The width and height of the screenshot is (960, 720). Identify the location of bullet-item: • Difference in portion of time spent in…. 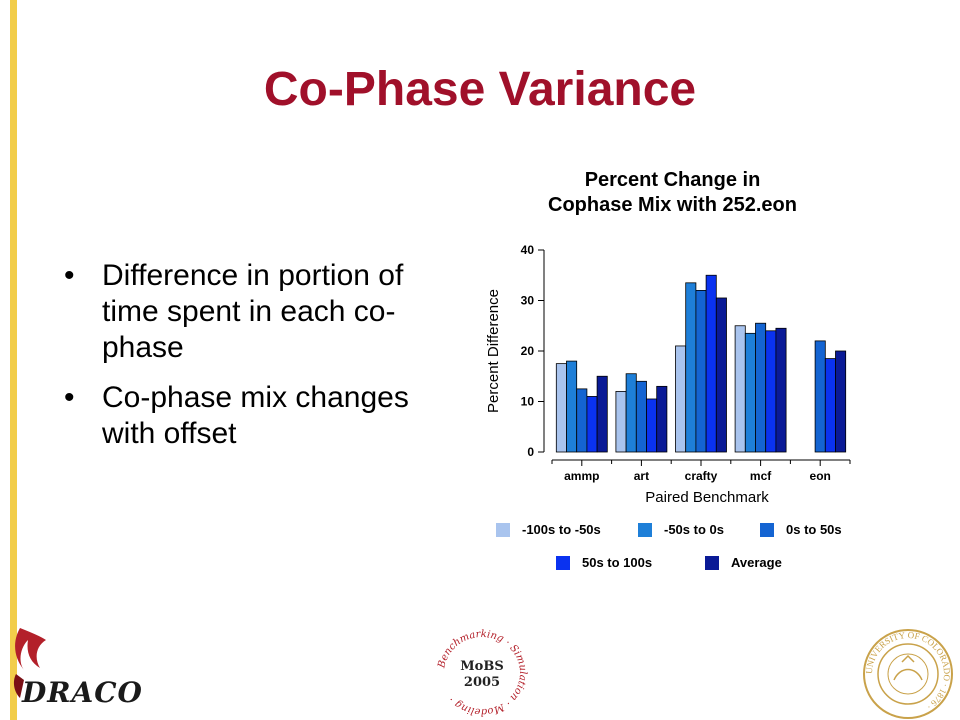
(262, 312).